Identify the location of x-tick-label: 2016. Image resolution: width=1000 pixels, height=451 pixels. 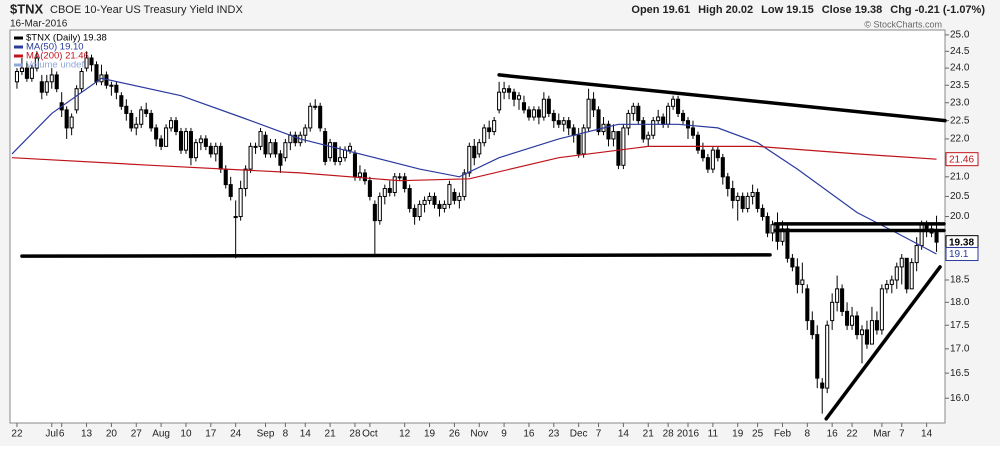
(688, 434).